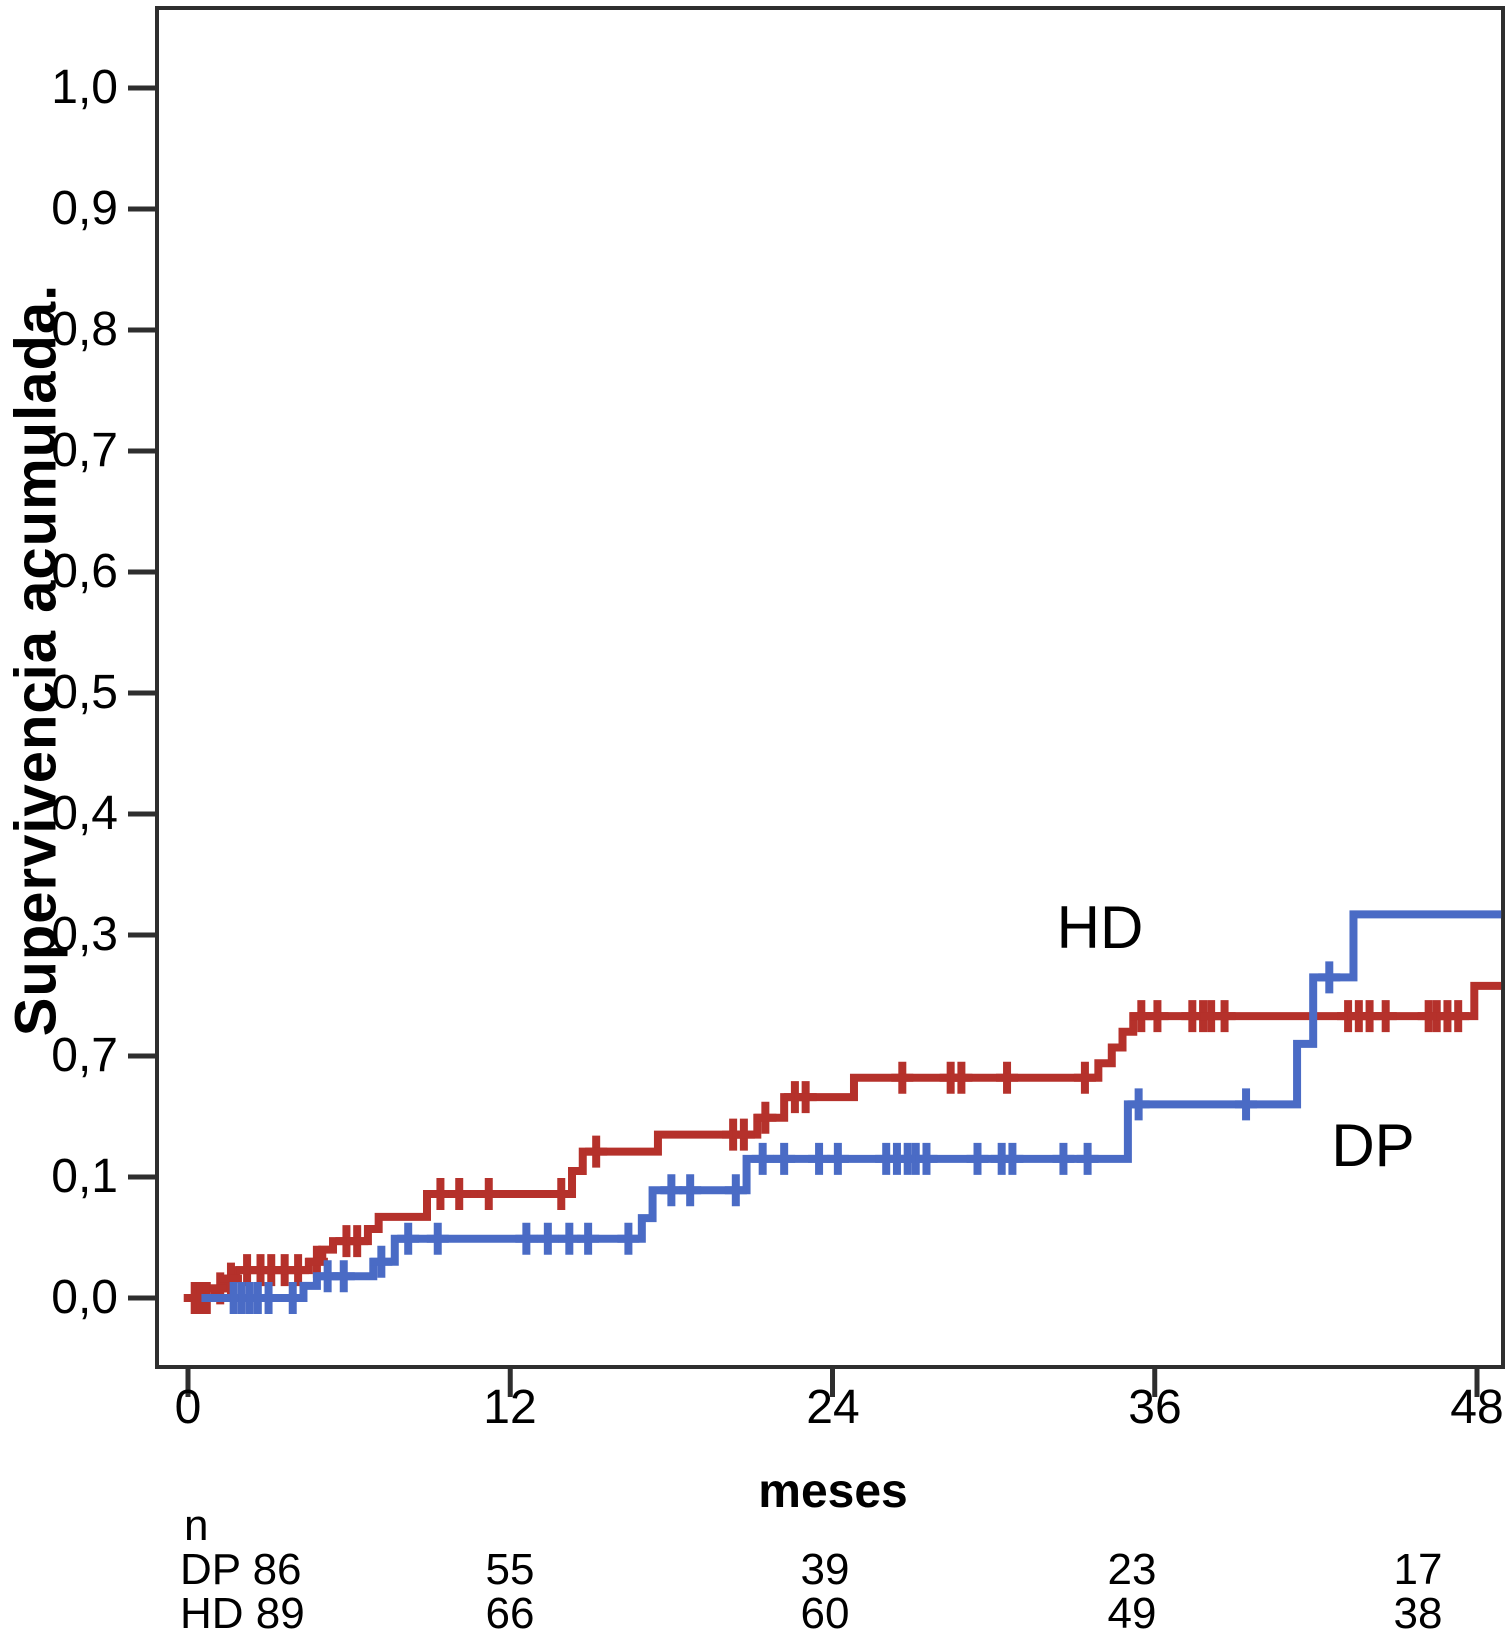 Image resolution: width=1505 pixels, height=1652 pixels. Describe the element at coordinates (84, 934) in the screenshot. I see `y-tick-label: 0,3` at that location.